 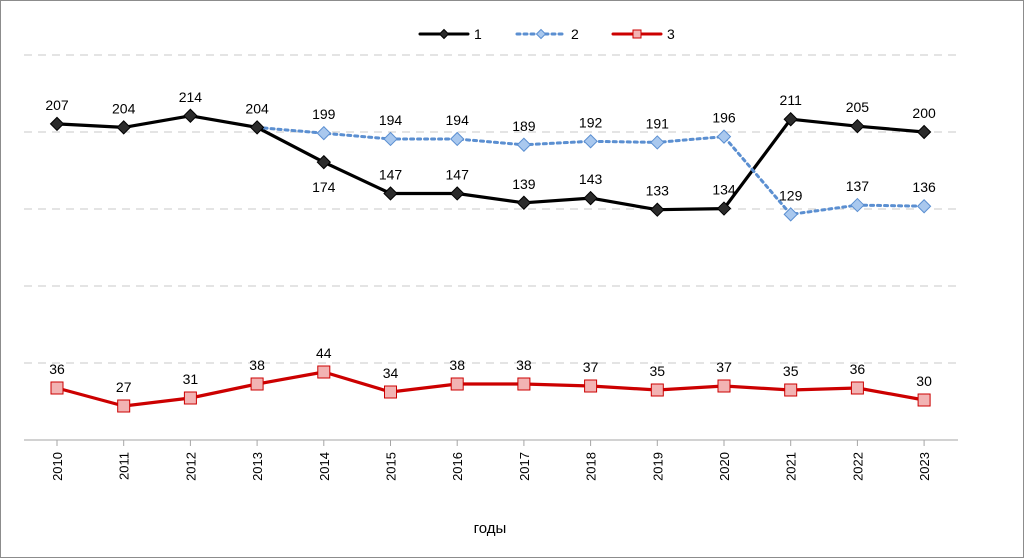 What do you see at coordinates (671, 34) in the screenshot?
I see `legend-label-3: 3` at bounding box center [671, 34].